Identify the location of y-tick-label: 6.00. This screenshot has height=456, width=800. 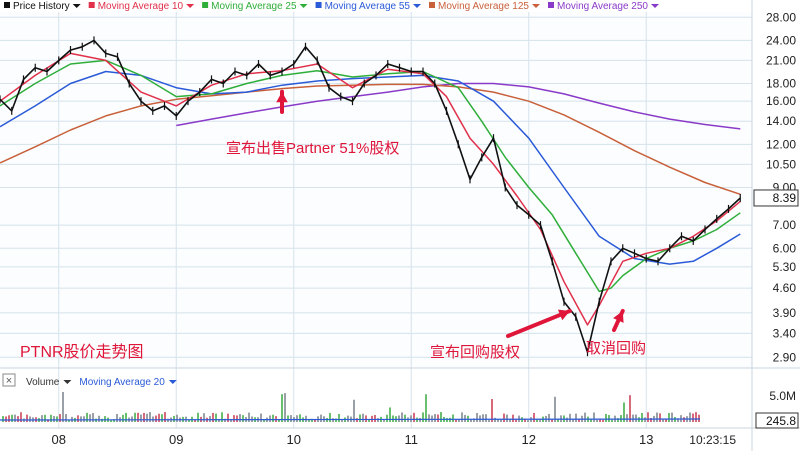
(785, 248).